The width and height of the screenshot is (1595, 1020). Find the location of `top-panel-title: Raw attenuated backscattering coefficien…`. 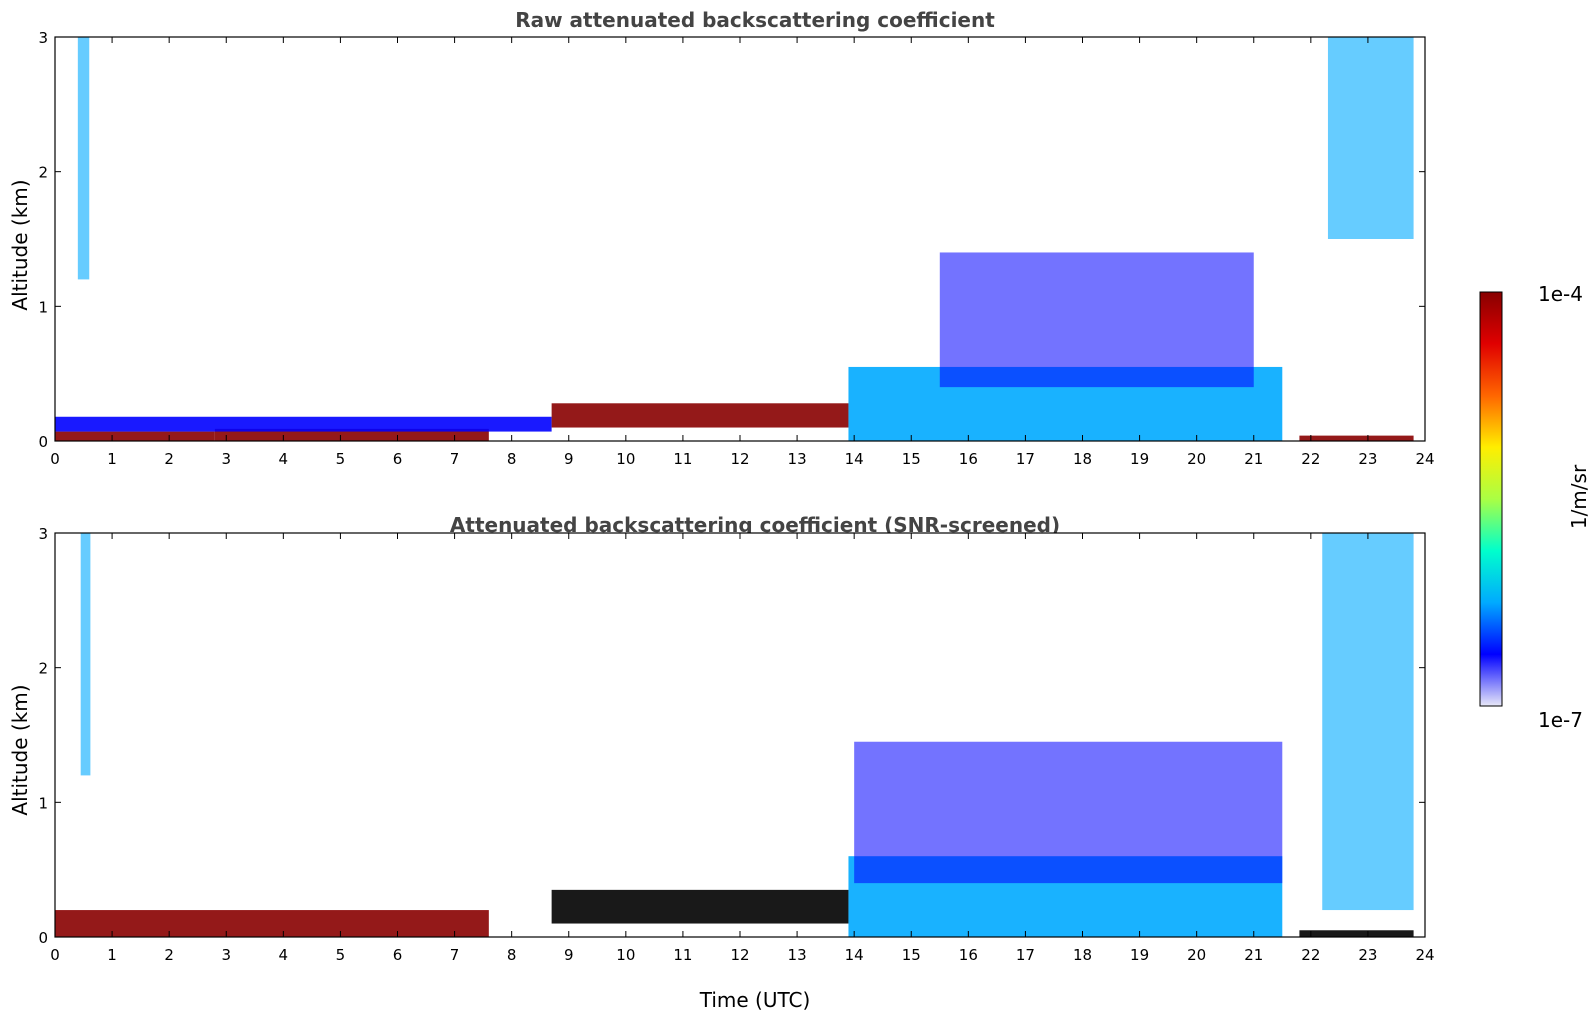

top-panel-title: Raw attenuated backscattering coefficien… is located at coordinates (755, 20).